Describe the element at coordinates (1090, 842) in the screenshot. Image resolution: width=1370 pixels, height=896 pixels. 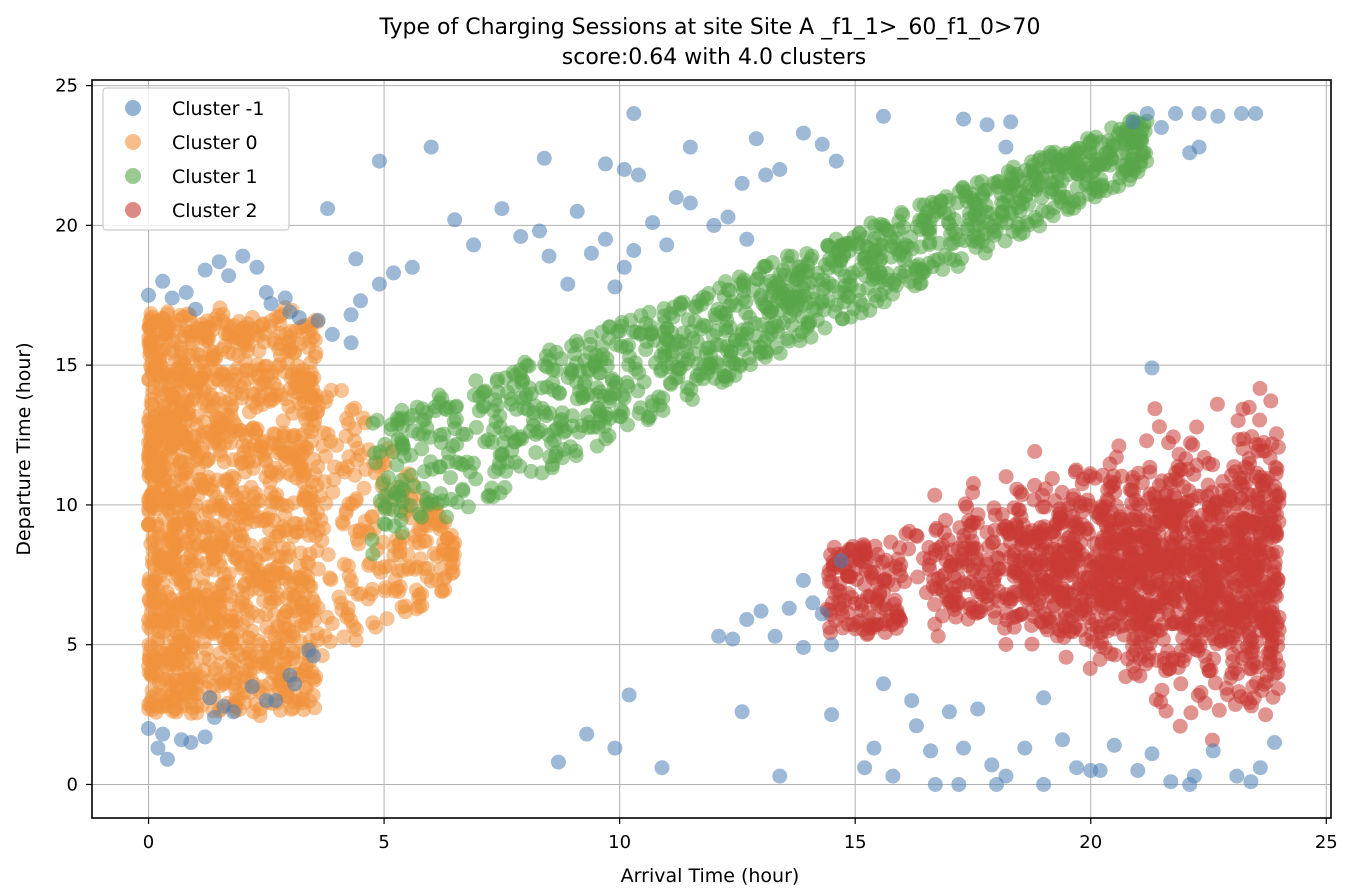
I see `x-tick-label: 20` at that location.